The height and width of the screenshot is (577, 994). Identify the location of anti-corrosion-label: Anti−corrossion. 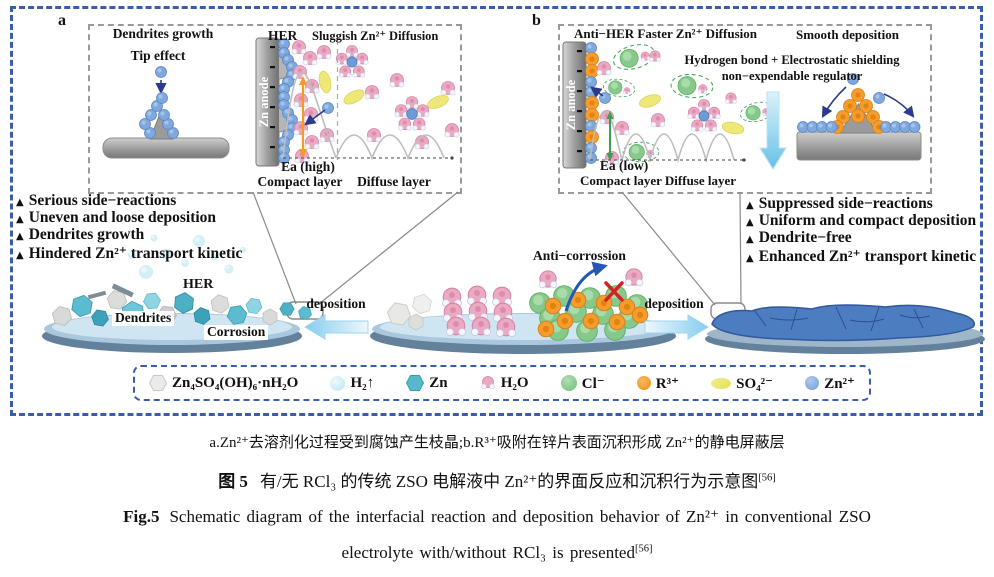
(579, 255).